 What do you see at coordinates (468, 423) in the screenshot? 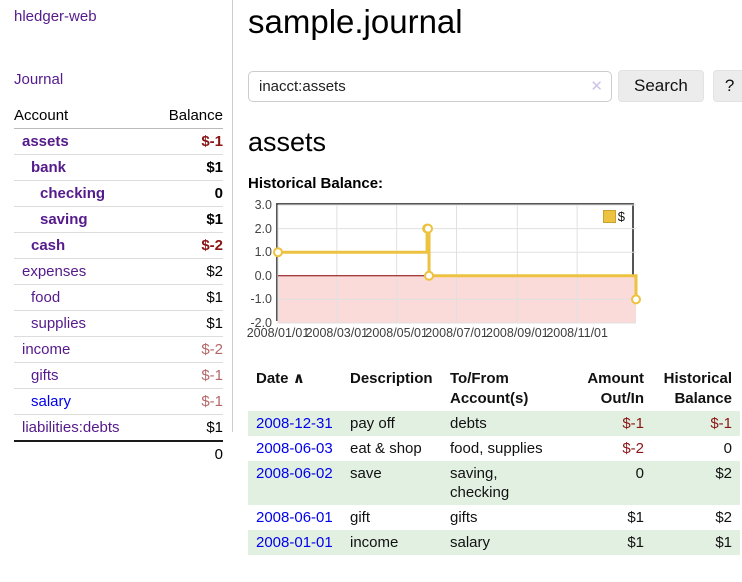
I see `transaction-accounts: debts` at bounding box center [468, 423].